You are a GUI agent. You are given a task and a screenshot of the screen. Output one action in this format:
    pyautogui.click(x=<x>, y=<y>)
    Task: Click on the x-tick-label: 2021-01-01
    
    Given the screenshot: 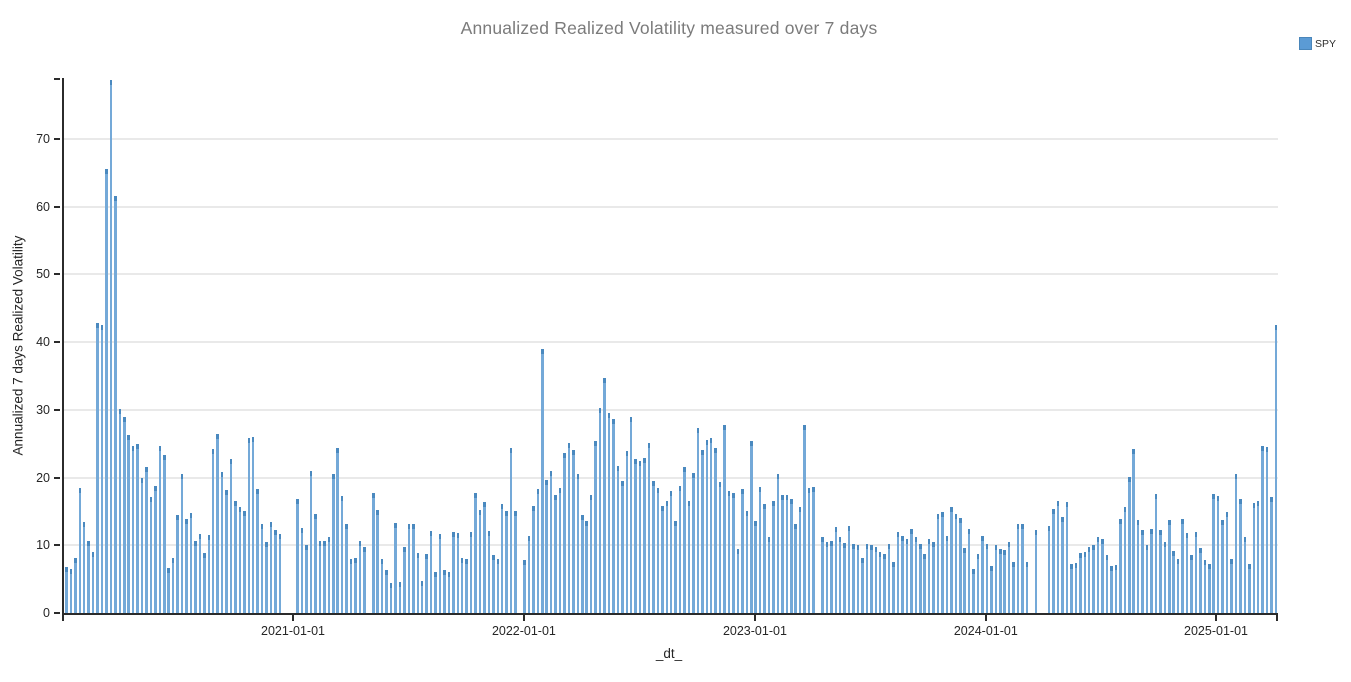 What is the action you would take?
    pyautogui.click(x=293, y=631)
    